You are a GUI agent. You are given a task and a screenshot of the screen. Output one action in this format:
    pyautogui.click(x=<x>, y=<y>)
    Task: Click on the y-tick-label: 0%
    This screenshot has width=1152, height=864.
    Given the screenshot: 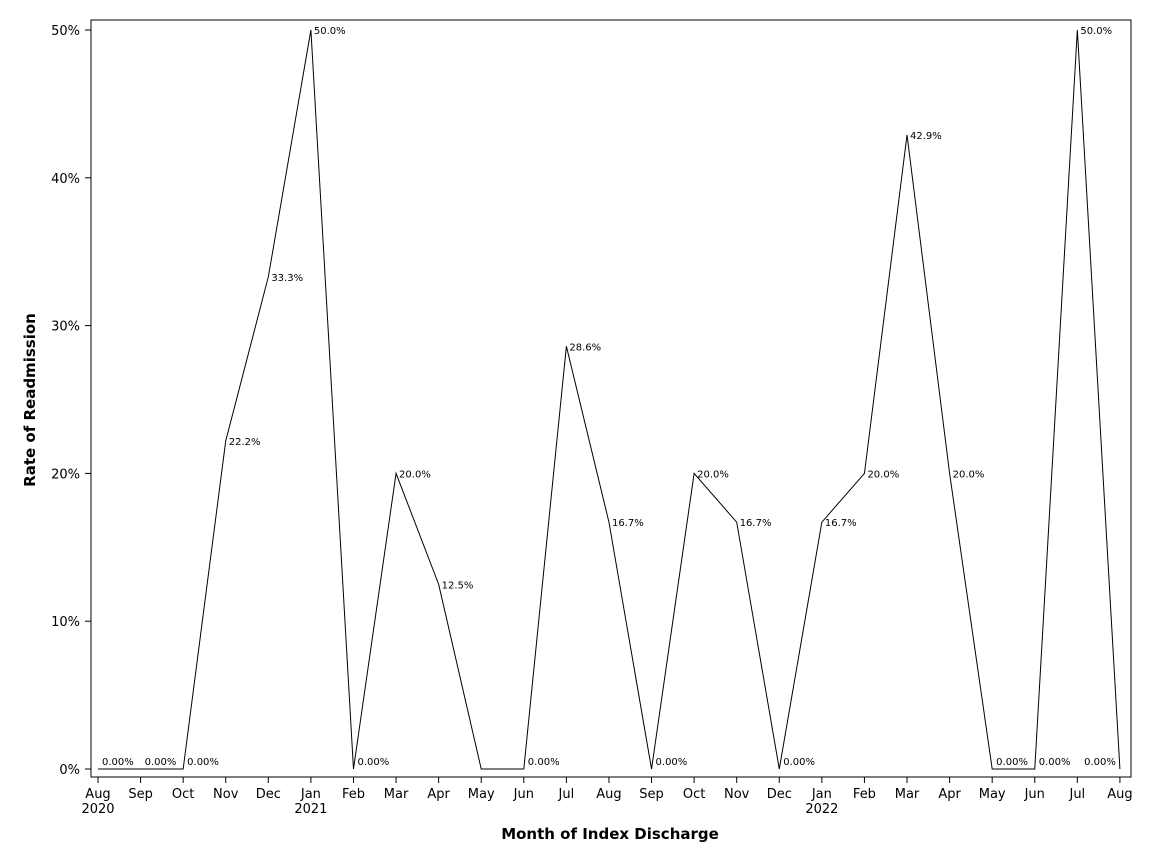 What is the action you would take?
    pyautogui.click(x=69, y=770)
    